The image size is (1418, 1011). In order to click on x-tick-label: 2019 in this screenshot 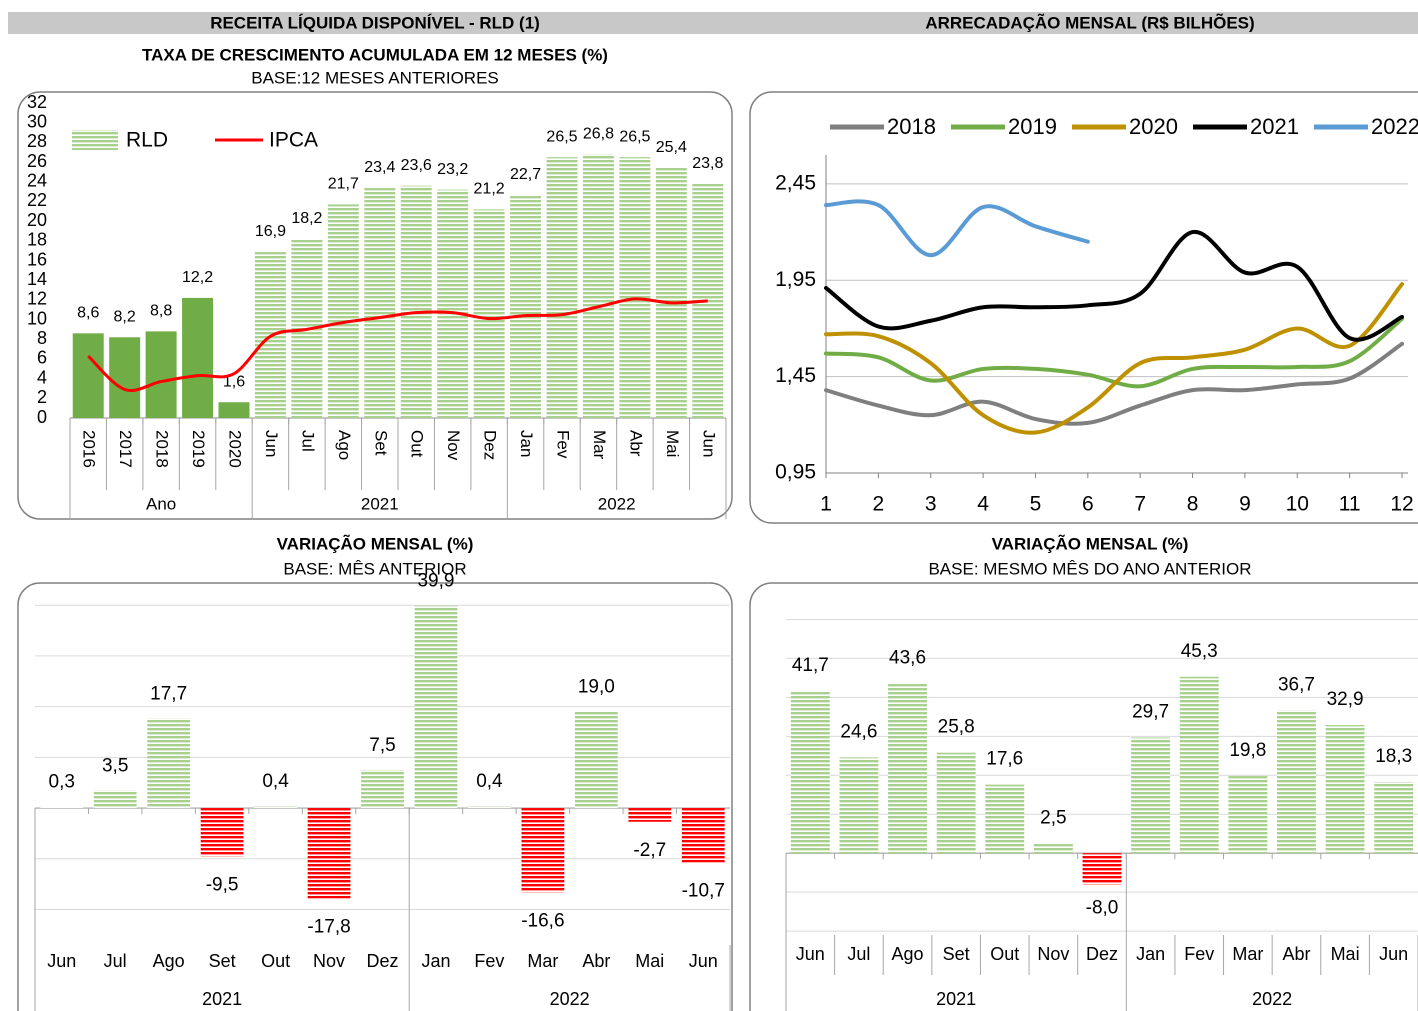, I will do `click(198, 449)`.